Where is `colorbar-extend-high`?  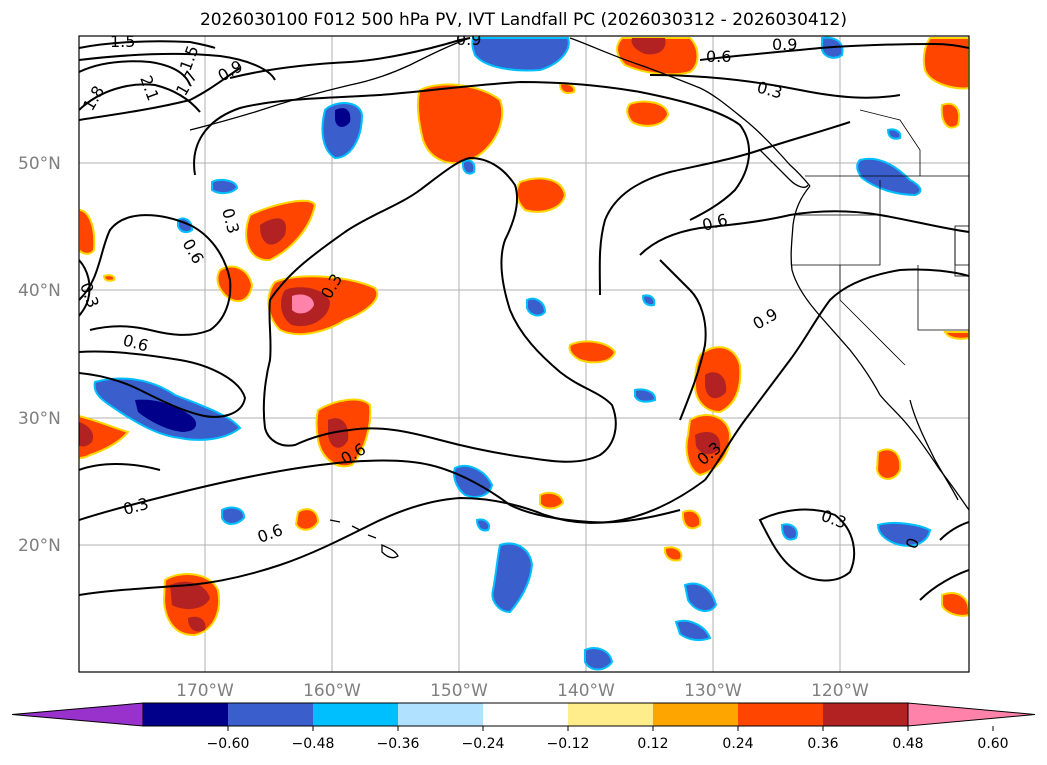 colorbar-extend-high is located at coordinates (971, 714).